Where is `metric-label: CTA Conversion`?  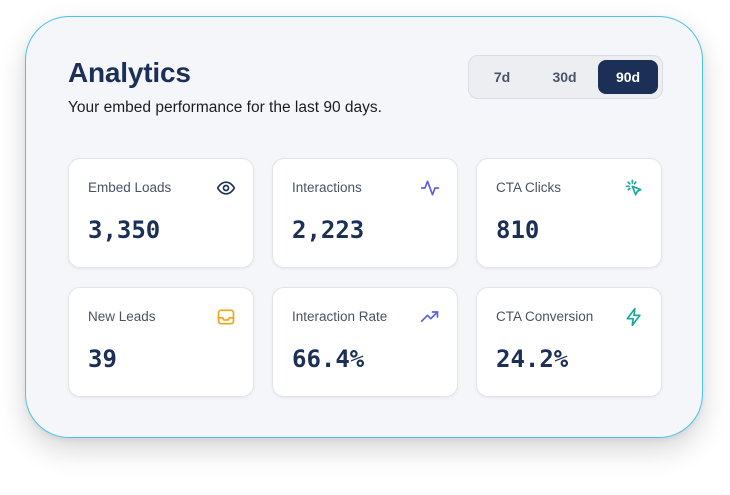 metric-label: CTA Conversion is located at coordinates (545, 316).